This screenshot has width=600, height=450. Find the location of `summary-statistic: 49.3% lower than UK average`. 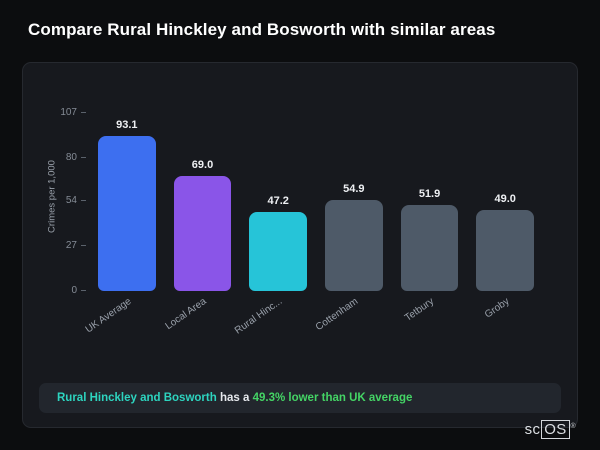

summary-statistic: 49.3% lower than UK average is located at coordinates (332, 398).